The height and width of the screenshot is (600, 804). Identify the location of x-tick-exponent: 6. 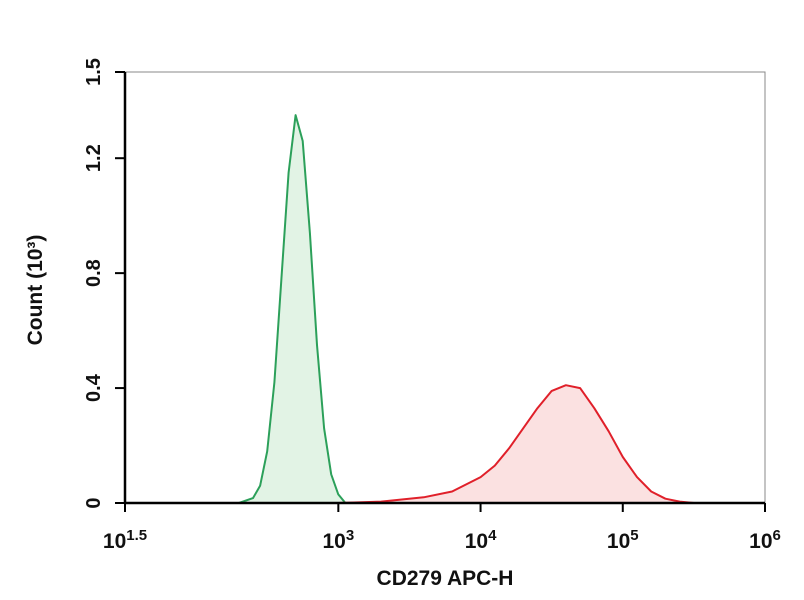
(777, 535).